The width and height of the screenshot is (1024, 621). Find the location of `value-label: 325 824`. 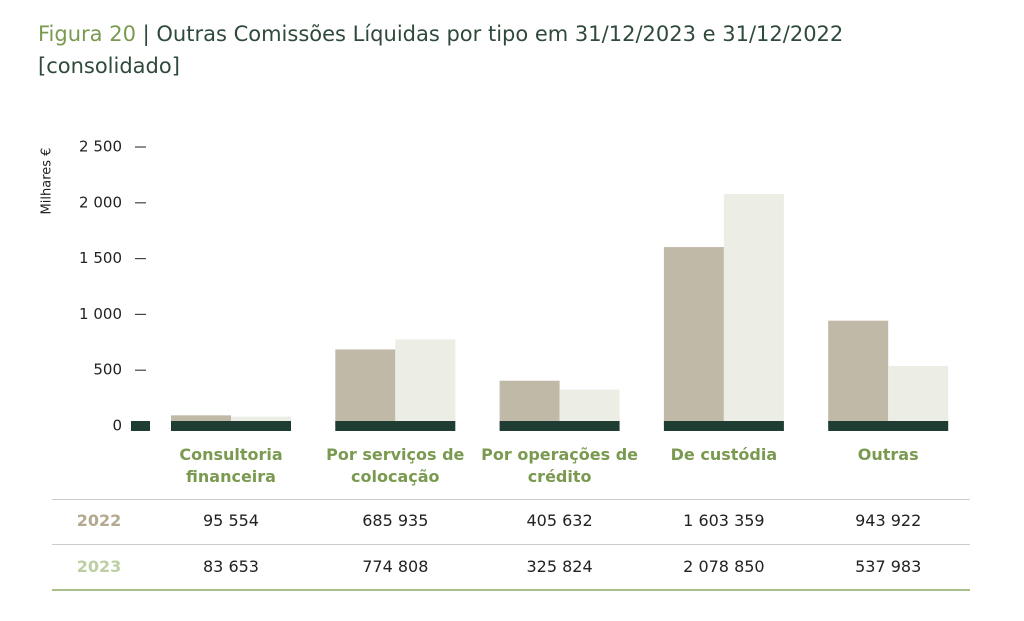

value-label: 325 824 is located at coordinates (559, 566).